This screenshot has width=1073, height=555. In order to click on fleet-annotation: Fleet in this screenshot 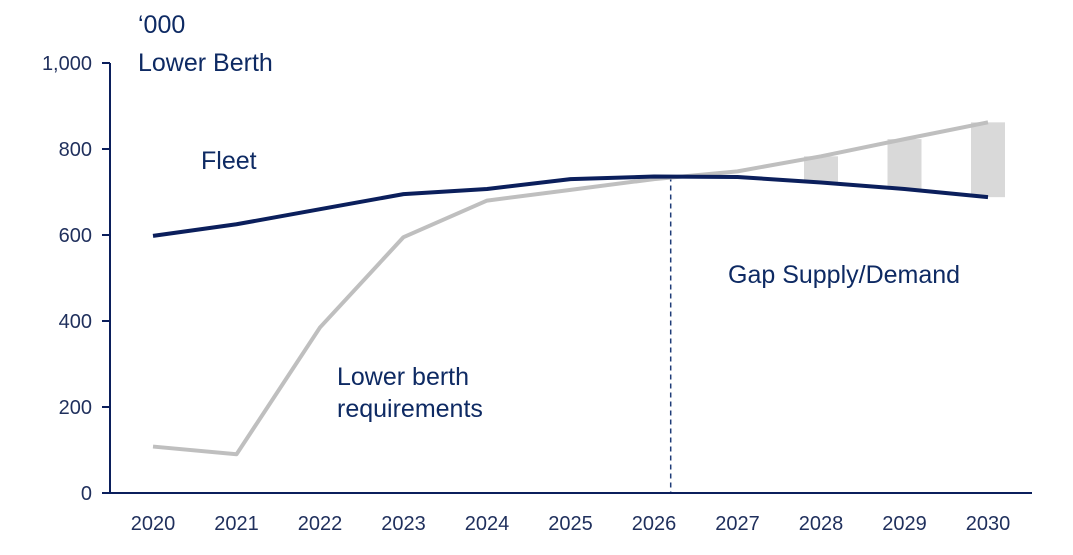, I will do `click(229, 161)`.